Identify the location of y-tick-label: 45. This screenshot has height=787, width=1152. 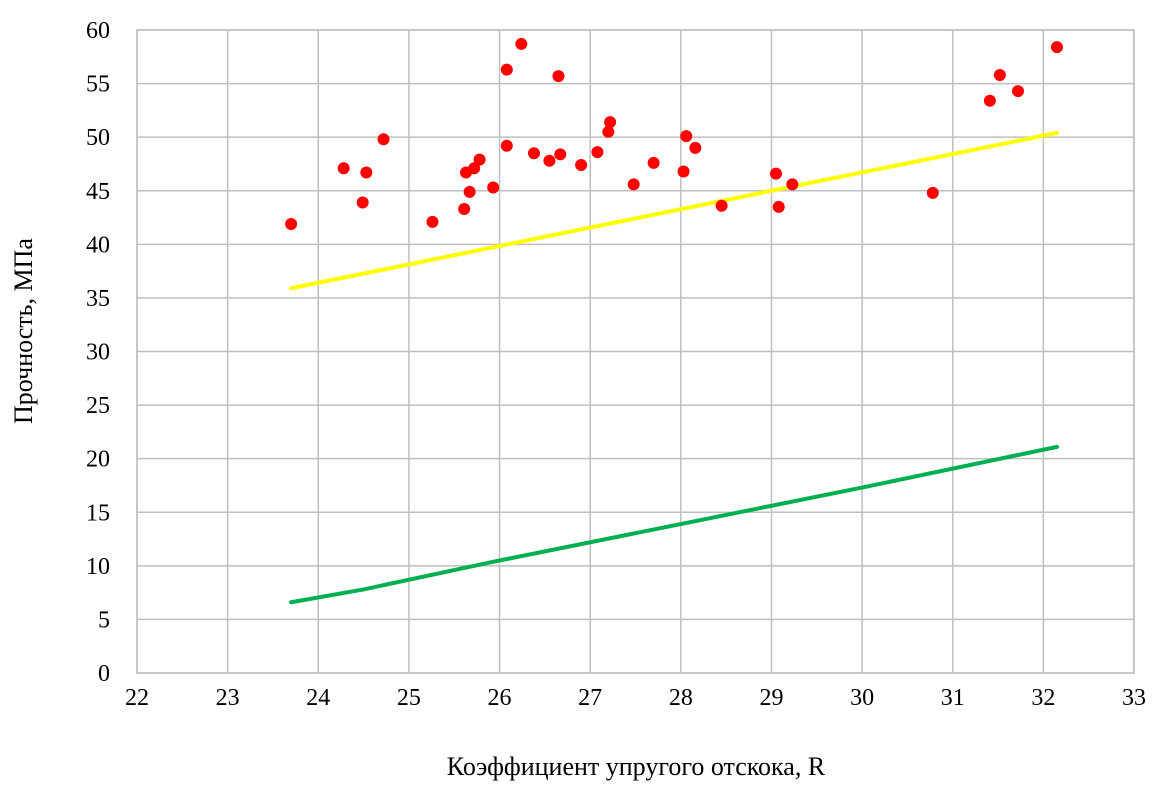
(98, 192).